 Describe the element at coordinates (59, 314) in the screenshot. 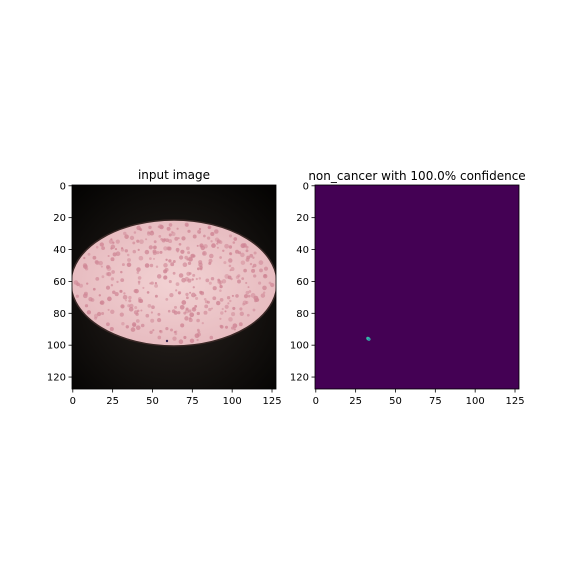

I see `y-tick-label: 80` at that location.